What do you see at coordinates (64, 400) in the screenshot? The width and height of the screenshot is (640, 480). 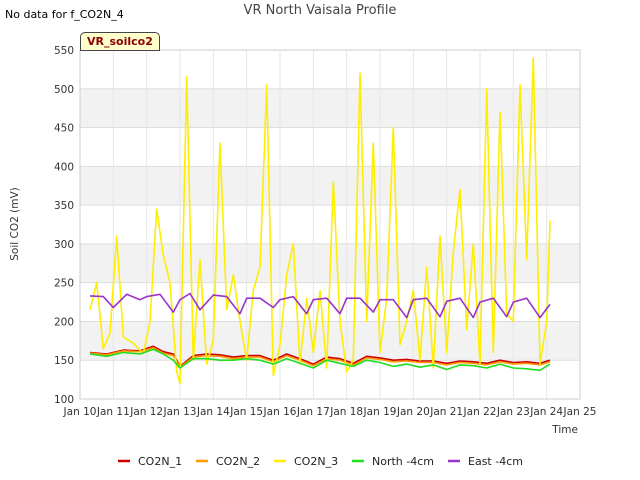 I see `y-tick-label: 100` at bounding box center [64, 400].